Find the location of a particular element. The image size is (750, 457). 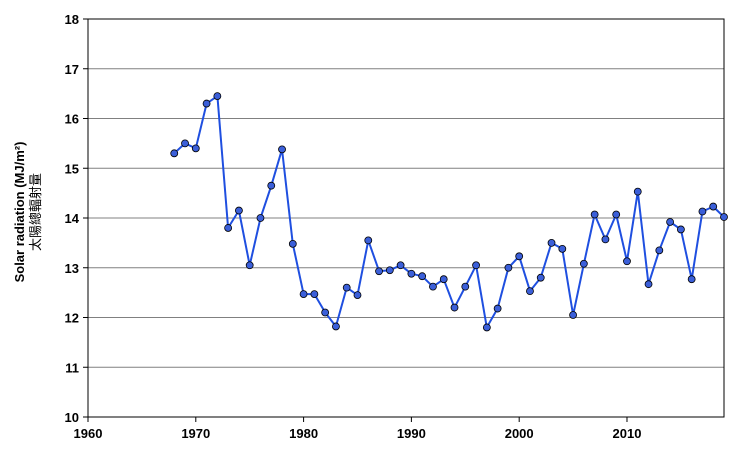

y-tick-label: 10 is located at coordinates (72, 417).